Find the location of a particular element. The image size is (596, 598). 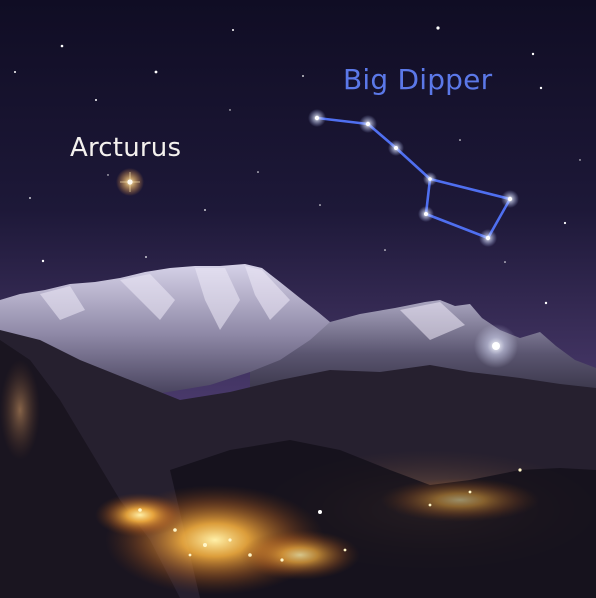

star-megrez is located at coordinates (430, 179).